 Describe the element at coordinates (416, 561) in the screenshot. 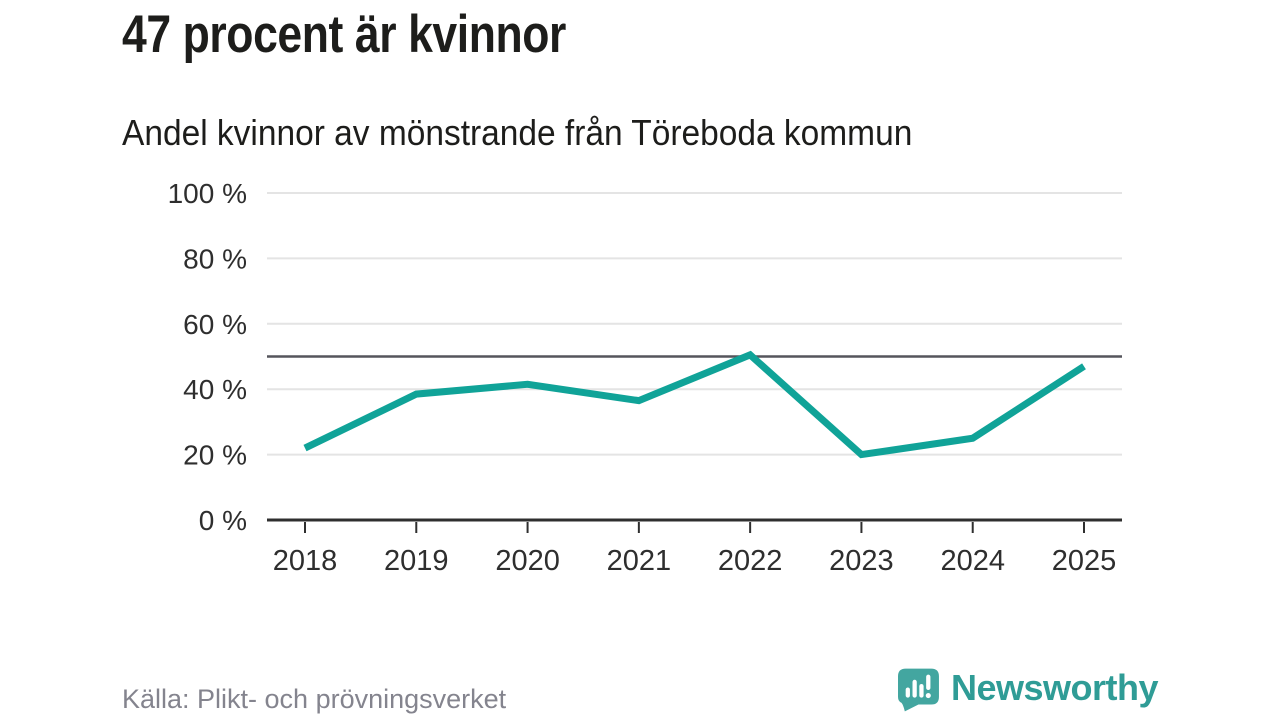

I see `x-axis-label: 2019` at that location.